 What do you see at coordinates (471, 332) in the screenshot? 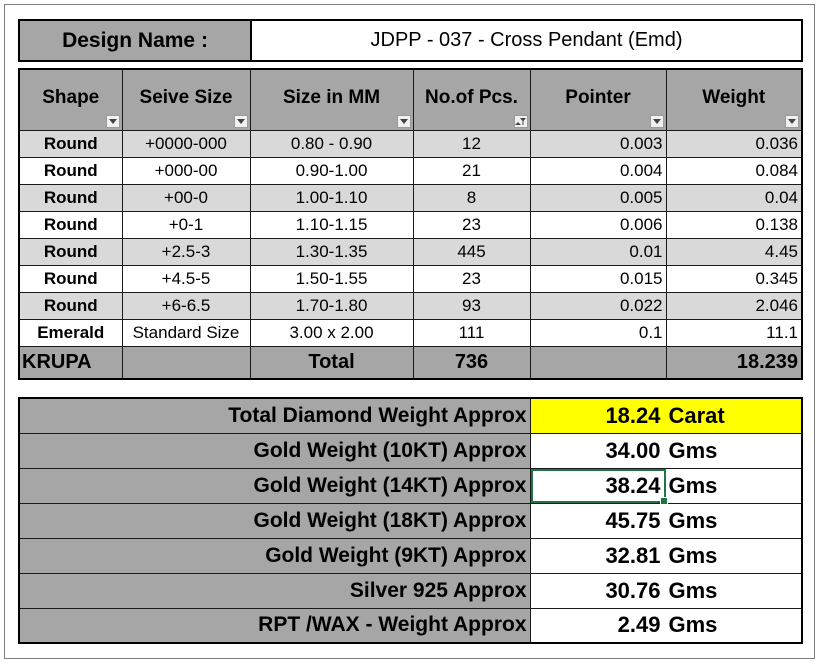
I see `cell-pcs: 111` at bounding box center [471, 332].